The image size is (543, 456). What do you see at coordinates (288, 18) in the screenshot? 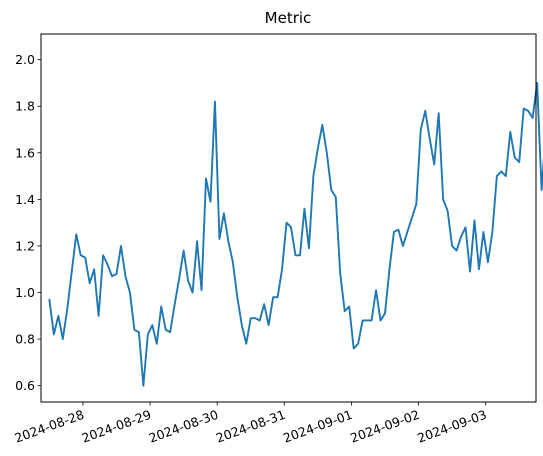
I see `chart-title: Metric` at bounding box center [288, 18].